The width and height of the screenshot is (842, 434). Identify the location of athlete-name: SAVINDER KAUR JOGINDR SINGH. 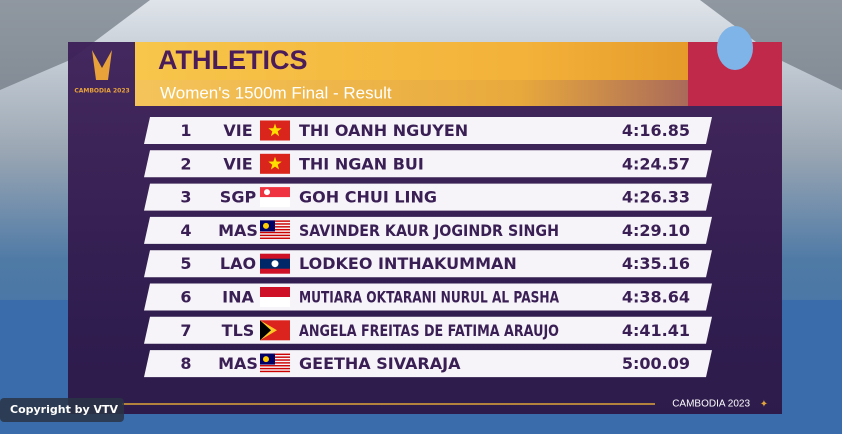
(429, 230).